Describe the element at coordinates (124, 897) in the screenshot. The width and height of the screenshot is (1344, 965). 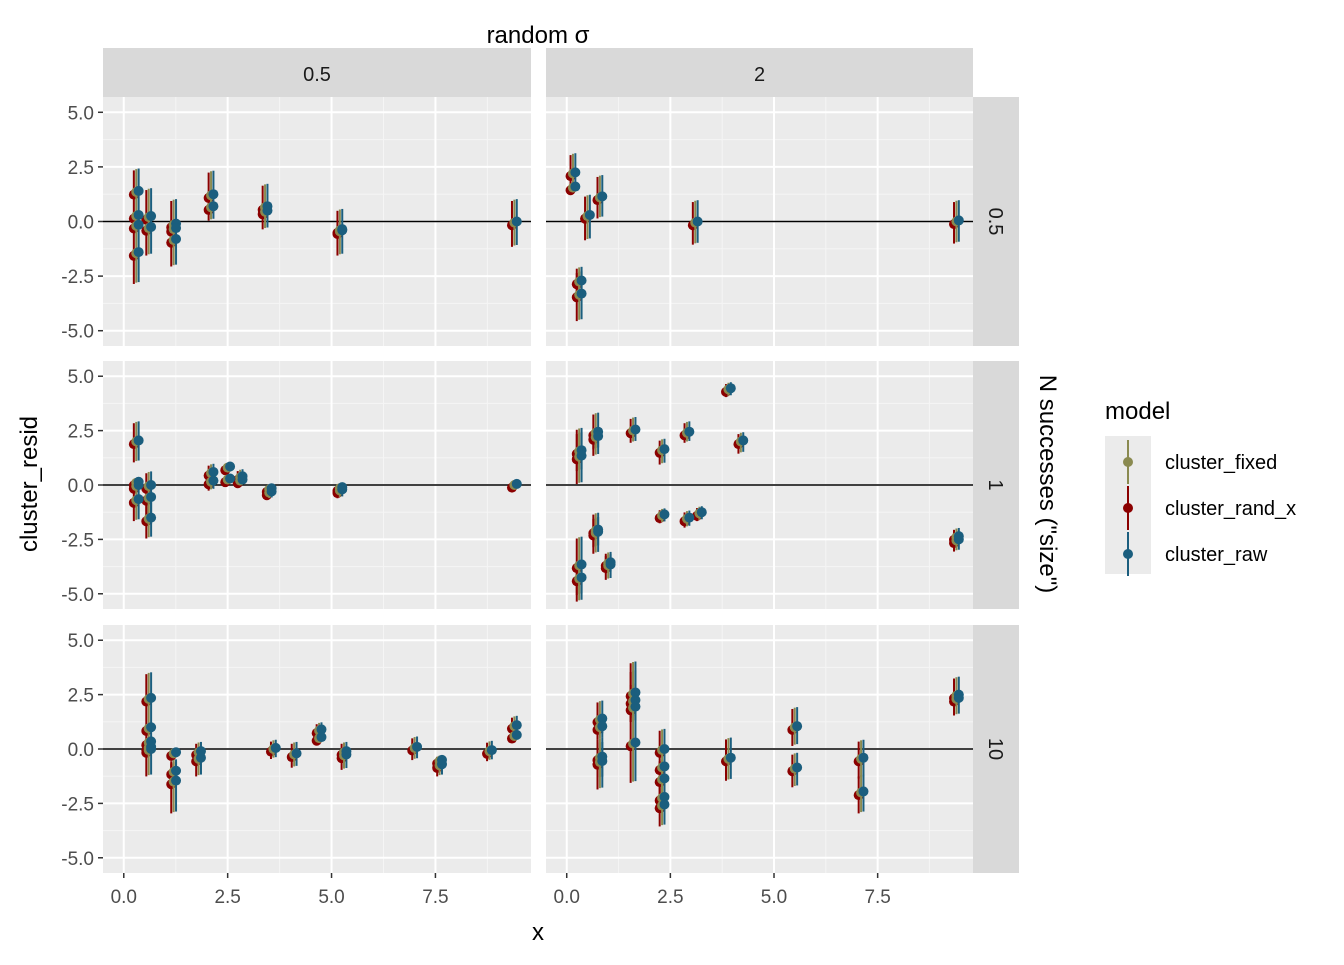
I see `x-tick-label: 0.0` at that location.